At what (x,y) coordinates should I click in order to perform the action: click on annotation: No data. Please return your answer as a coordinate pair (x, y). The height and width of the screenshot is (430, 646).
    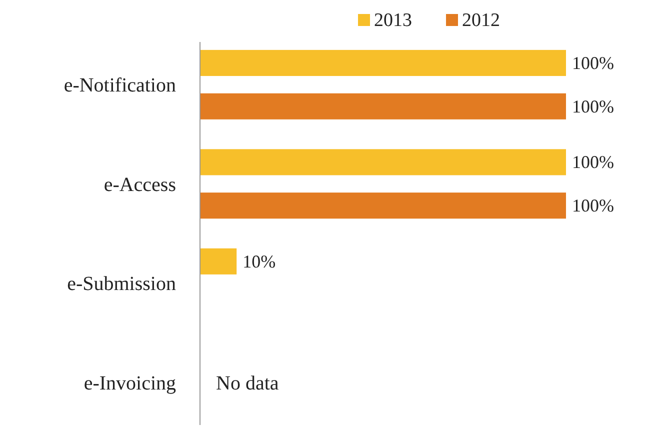
    Looking at the image, I should click on (247, 383).